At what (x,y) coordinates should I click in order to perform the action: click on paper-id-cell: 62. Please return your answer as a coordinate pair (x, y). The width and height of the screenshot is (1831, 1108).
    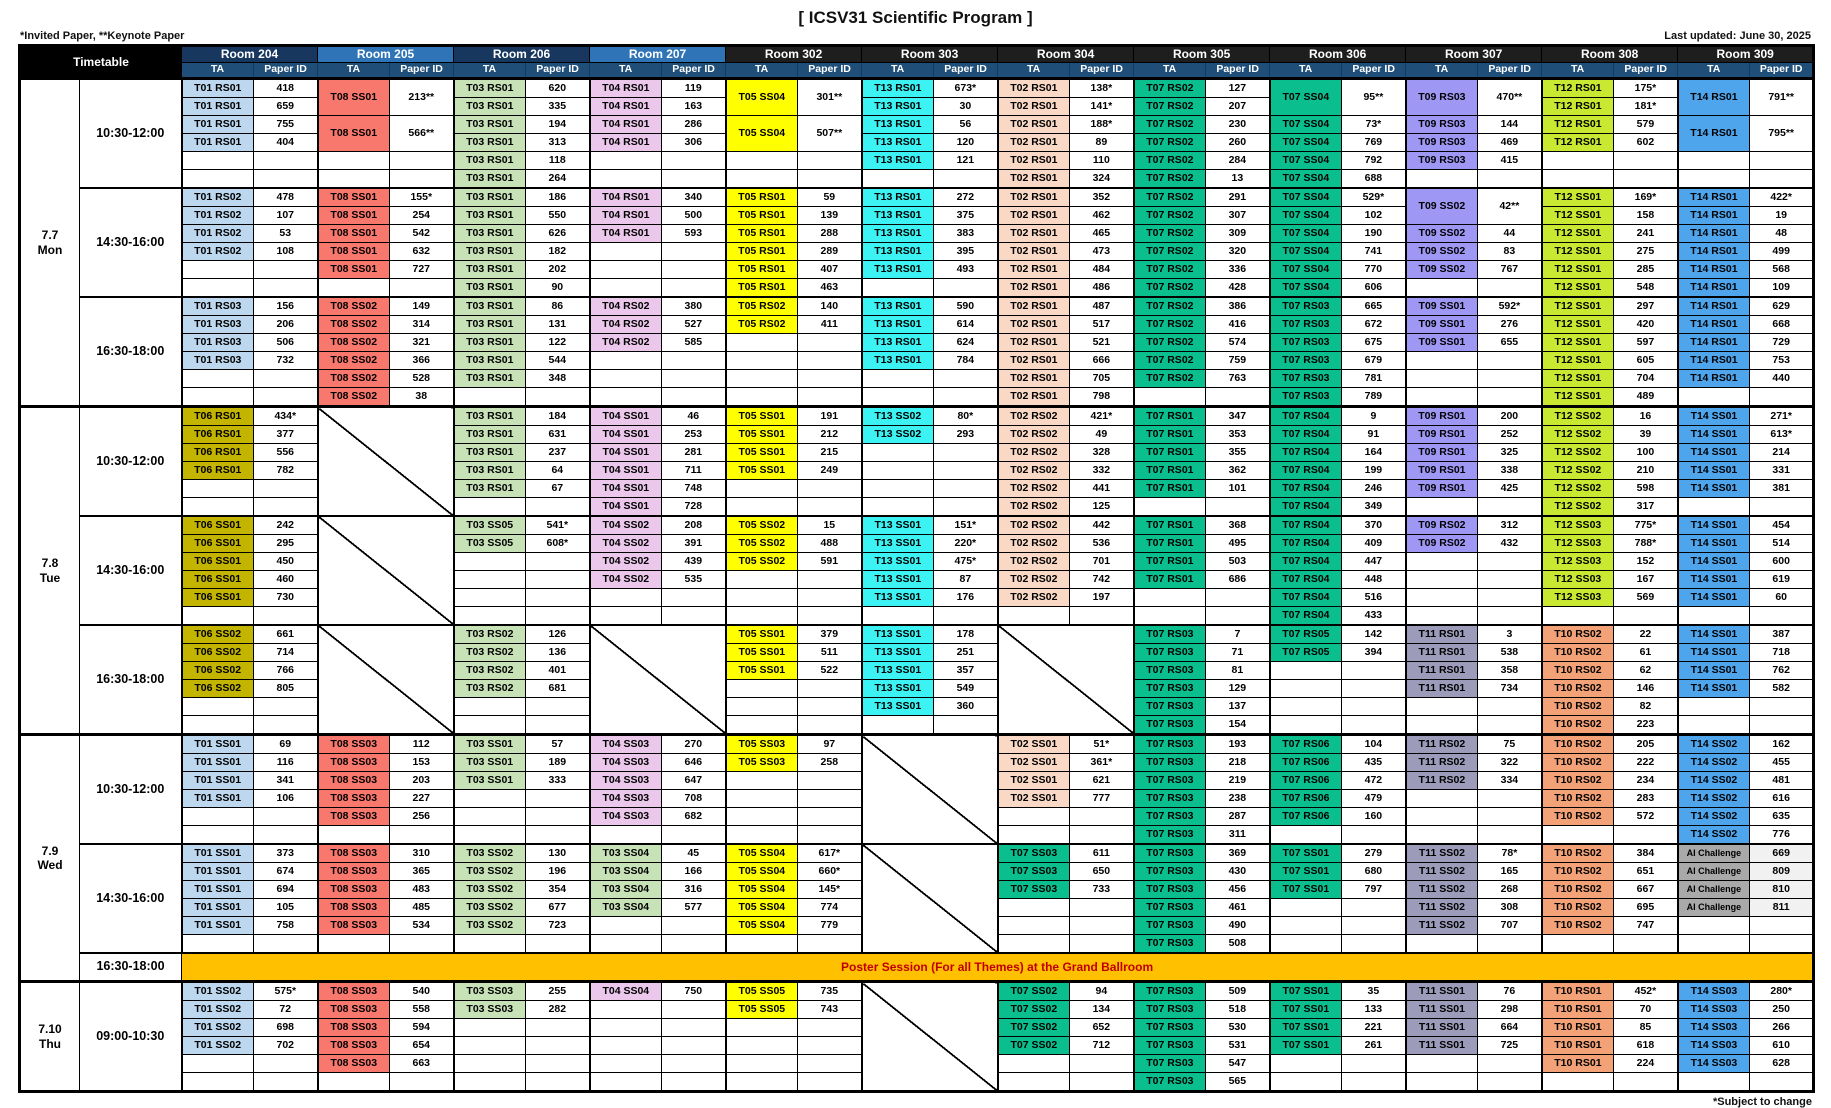
    Looking at the image, I should click on (1646, 670).